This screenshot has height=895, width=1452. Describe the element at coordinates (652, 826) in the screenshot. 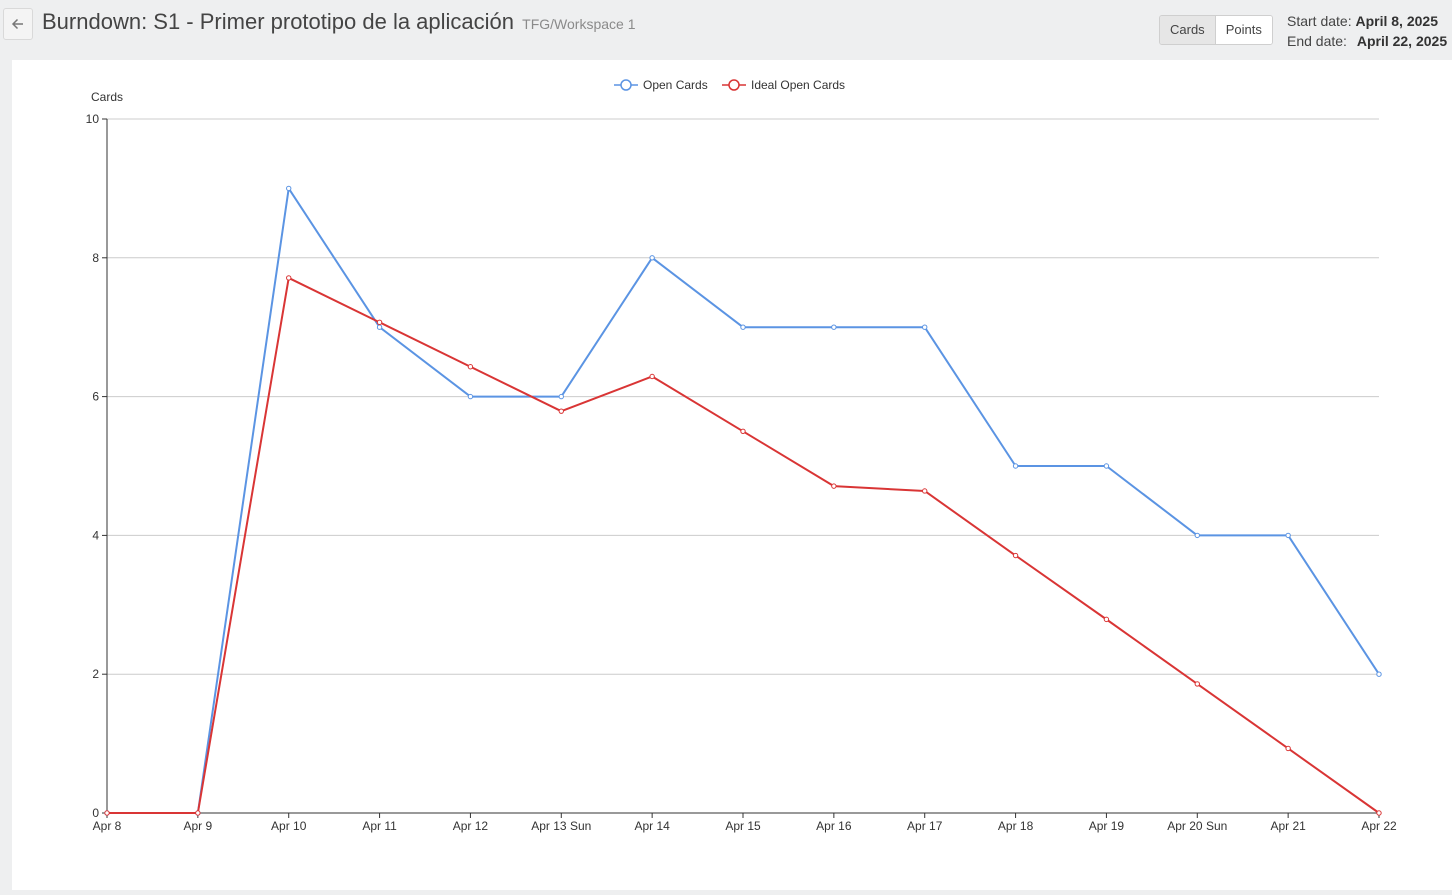

I see `x-tick-label: Apr 14` at that location.